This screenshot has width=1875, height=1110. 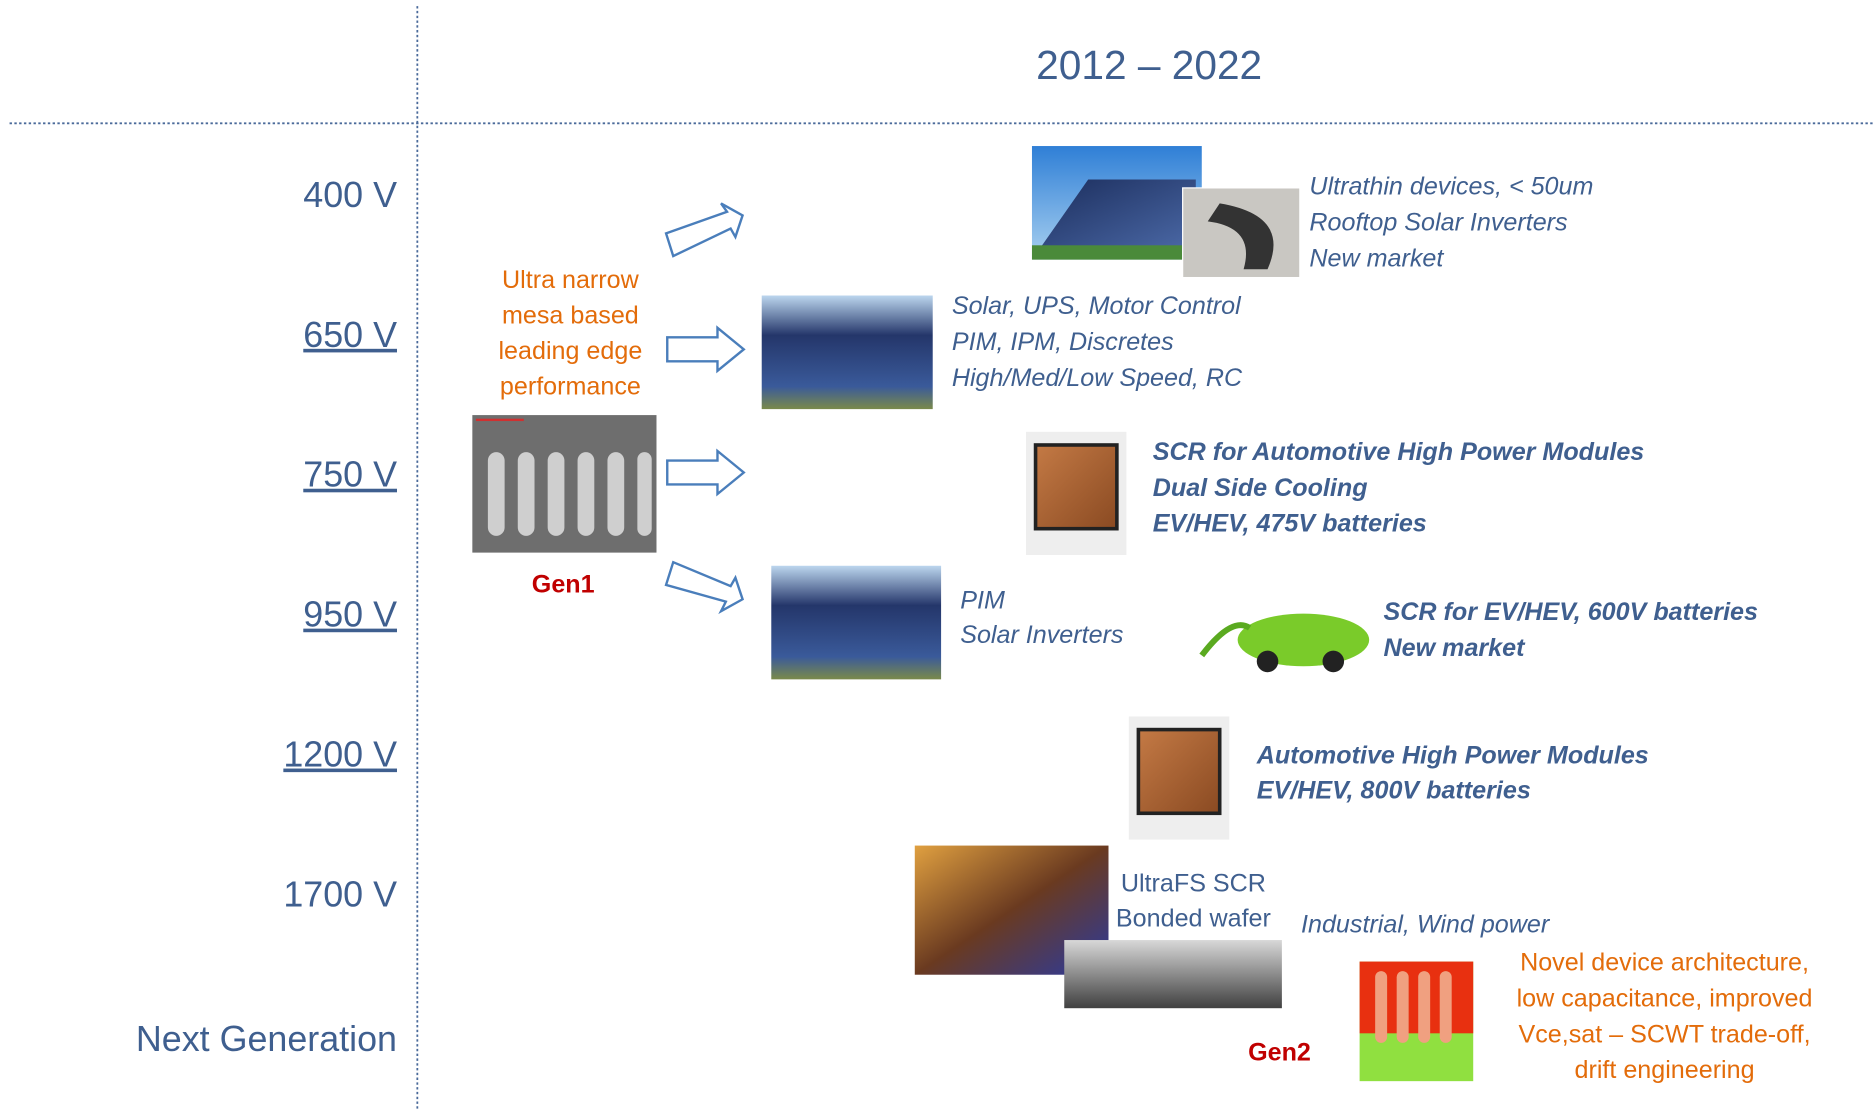 What do you see at coordinates (570, 315) in the screenshot?
I see `gen1-description: mesa based` at bounding box center [570, 315].